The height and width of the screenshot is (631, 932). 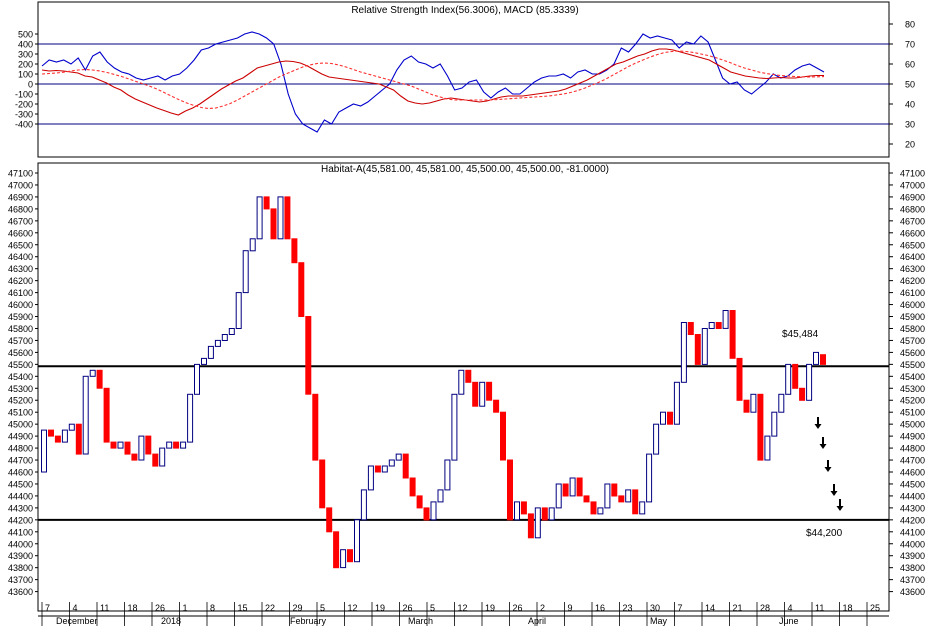 I want to click on macd-tick-label: -300, so click(x=24, y=115).